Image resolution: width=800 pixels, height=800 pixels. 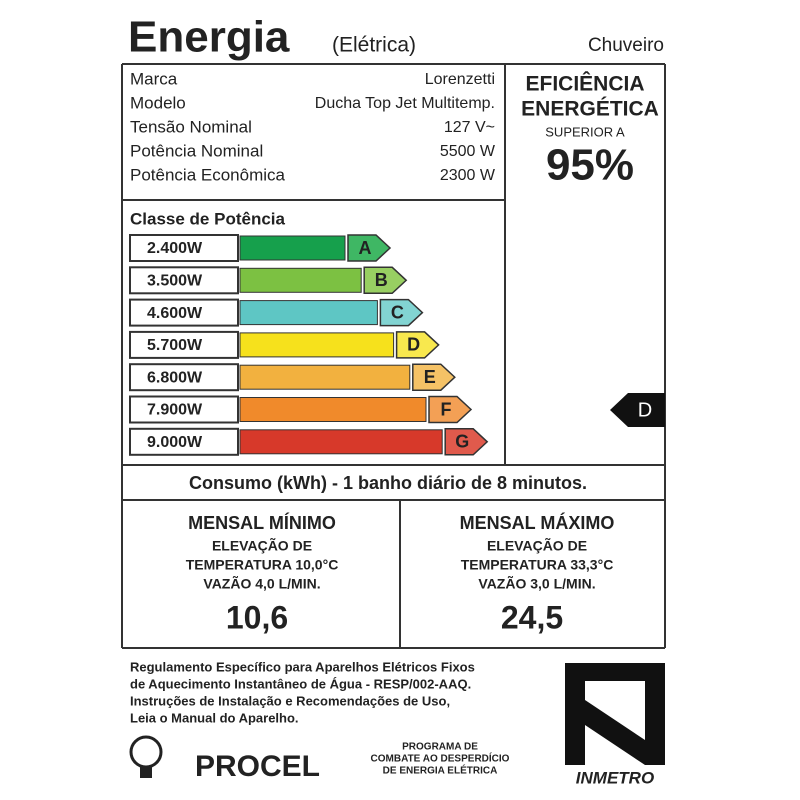 What do you see at coordinates (615, 714) in the screenshot?
I see `inmetro-logo` at bounding box center [615, 714].